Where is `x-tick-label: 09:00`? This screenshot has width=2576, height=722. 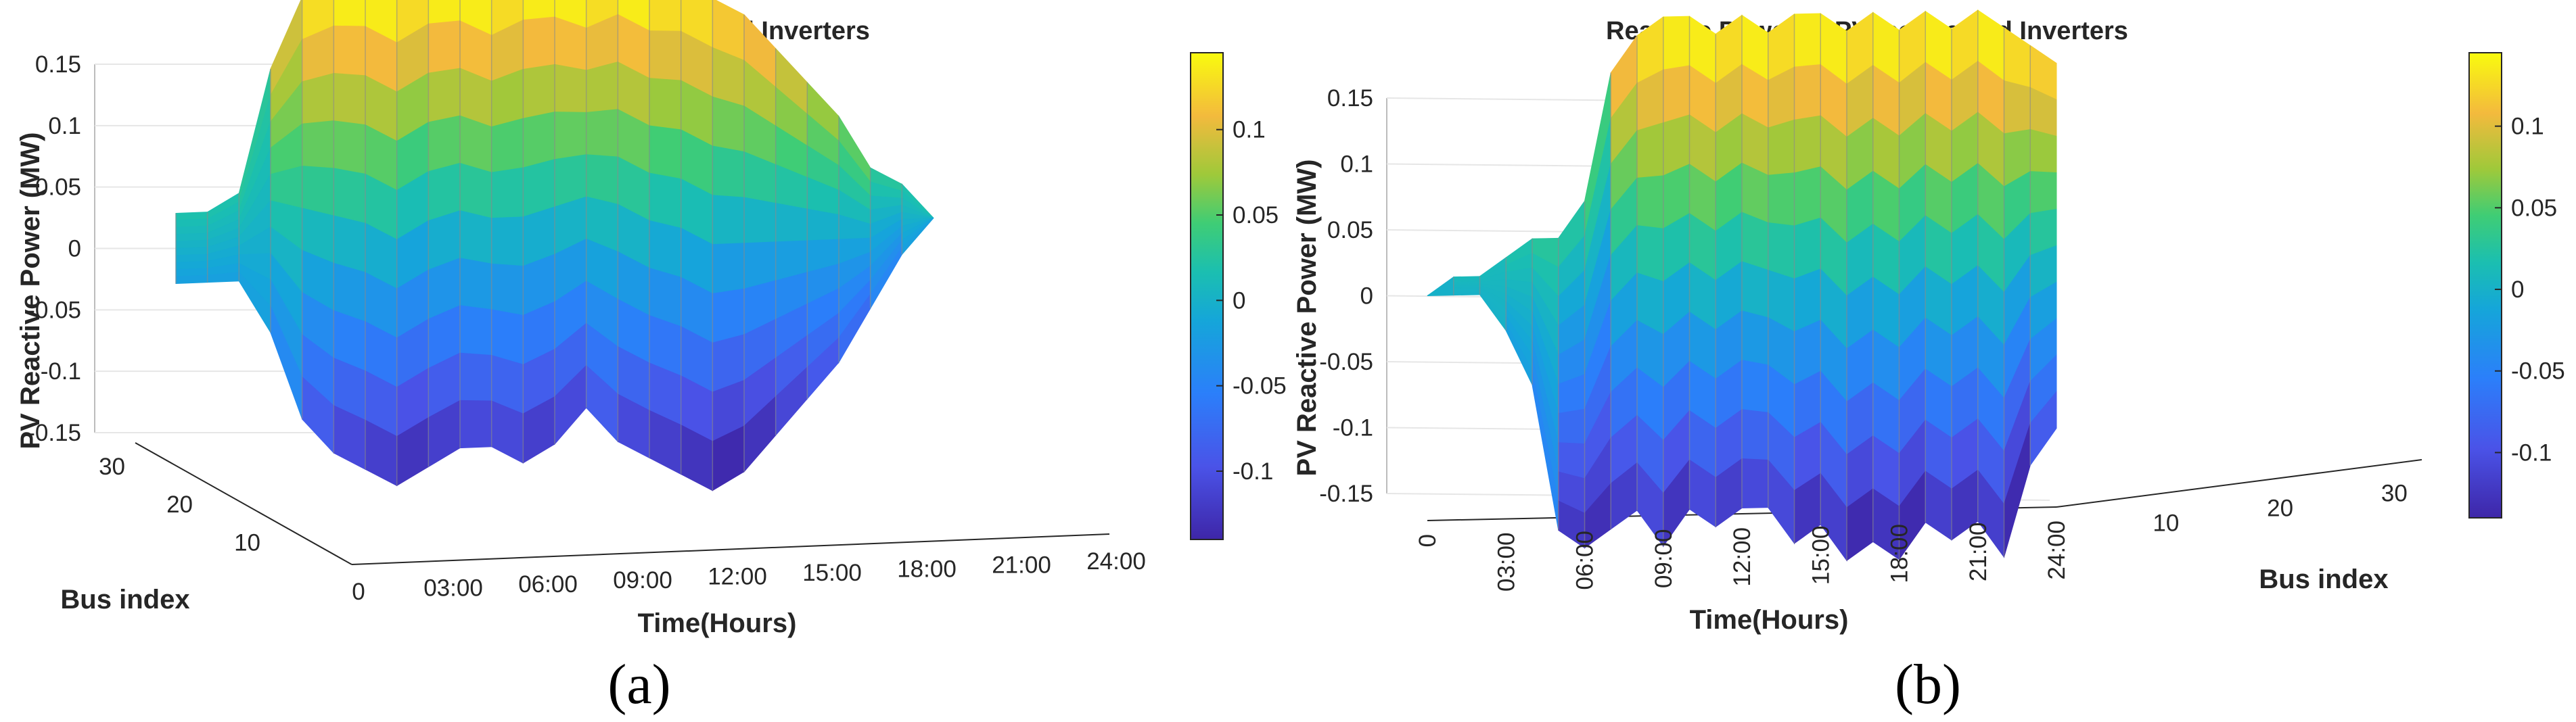 x-tick-label: 09:00 is located at coordinates (642, 580).